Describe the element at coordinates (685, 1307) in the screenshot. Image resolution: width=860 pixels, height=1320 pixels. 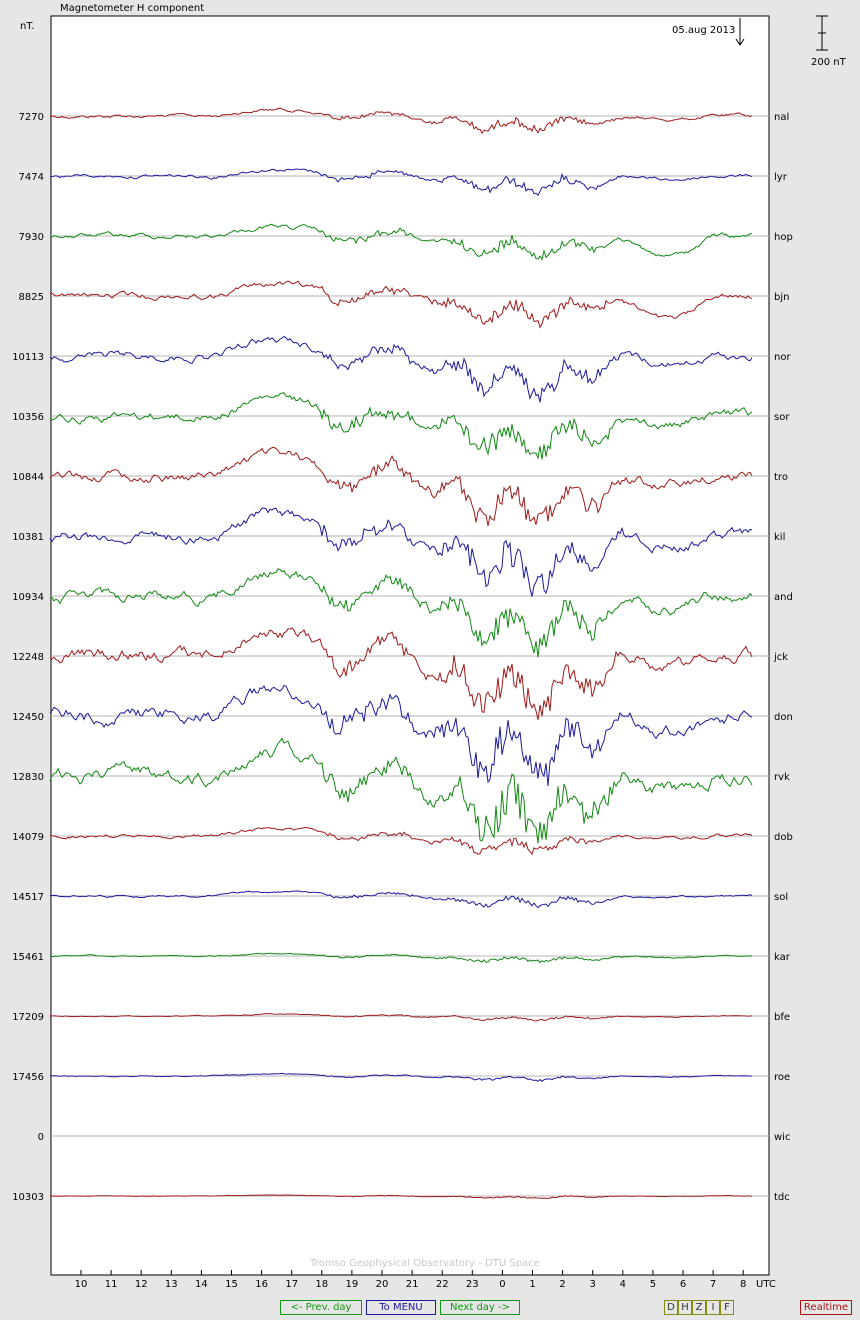
I see `component-h-button: H` at that location.